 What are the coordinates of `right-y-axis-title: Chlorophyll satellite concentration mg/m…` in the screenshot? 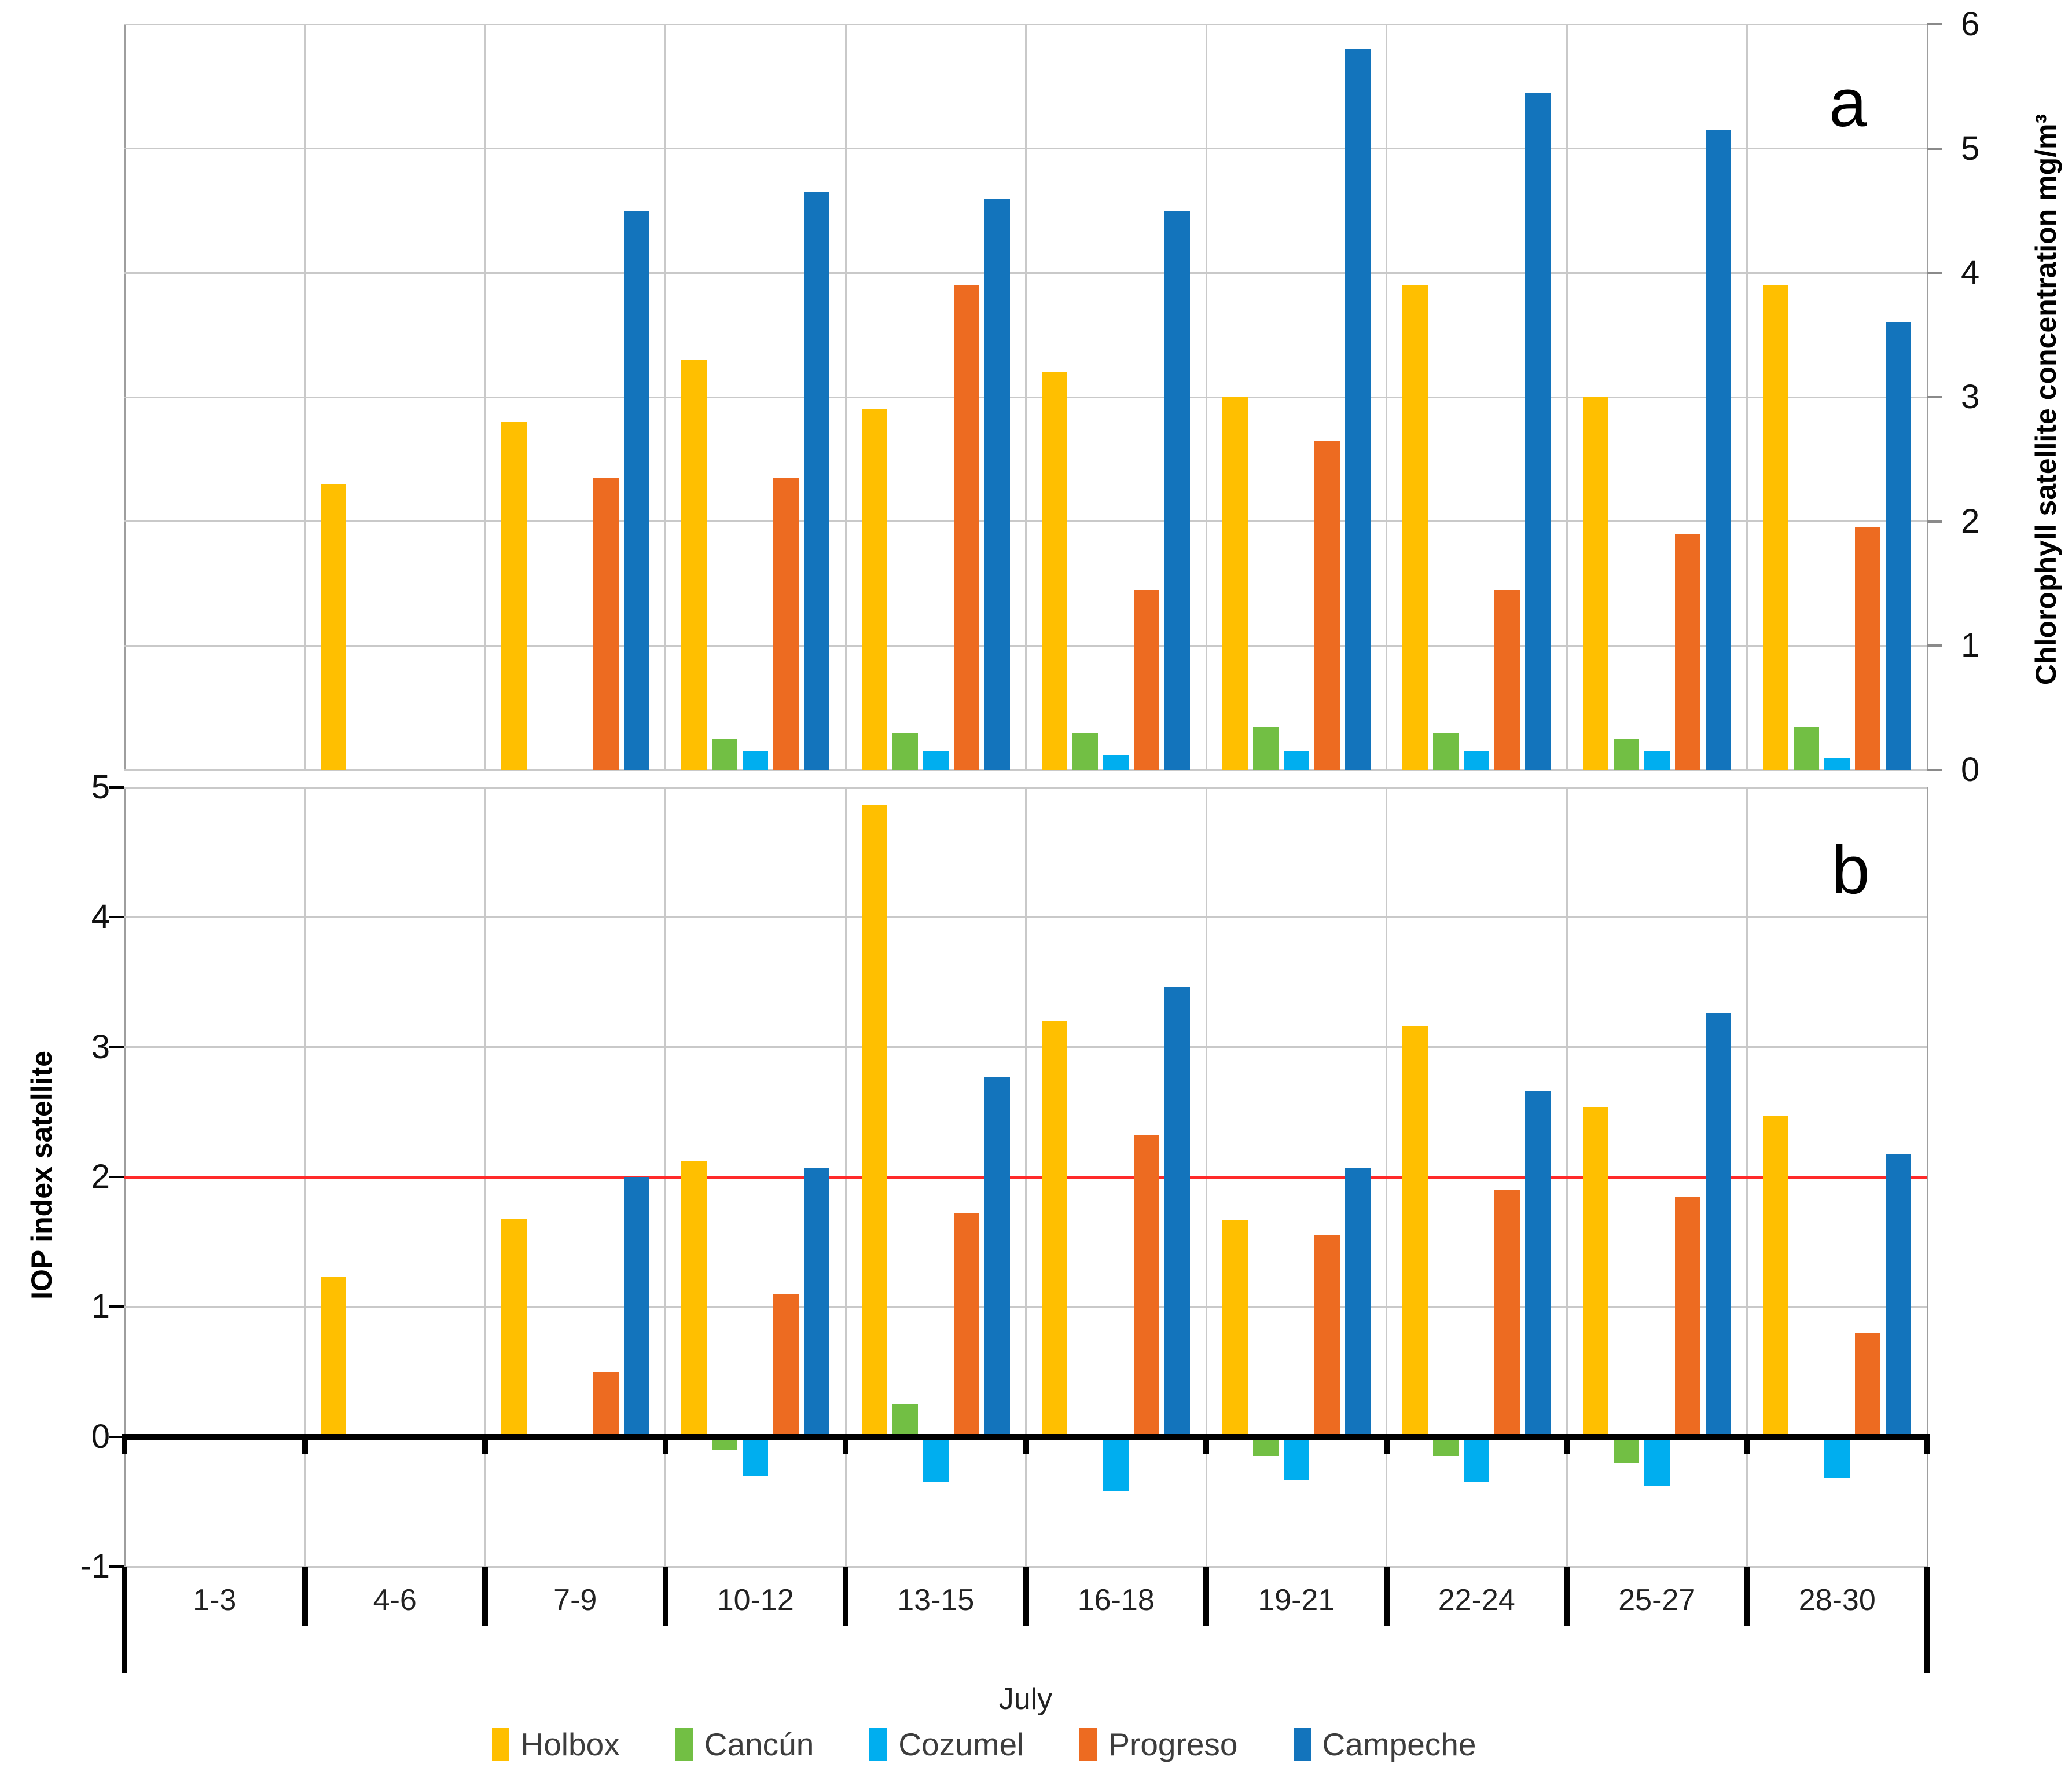 It's located at (2046, 399).